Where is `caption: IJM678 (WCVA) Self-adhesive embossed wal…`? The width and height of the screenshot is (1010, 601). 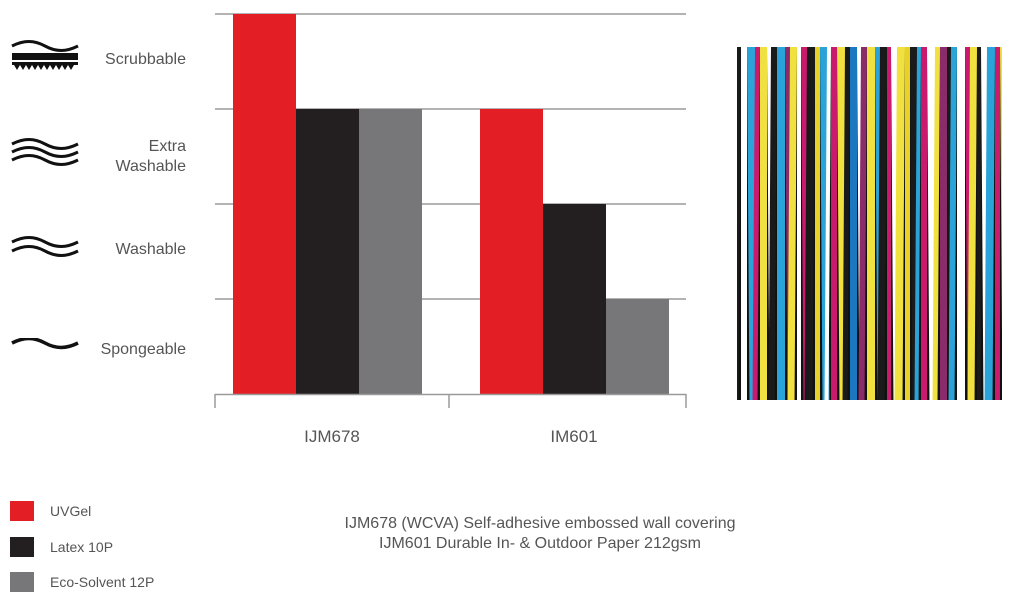 caption: IJM678 (WCVA) Self-adhesive embossed wal… is located at coordinates (540, 534).